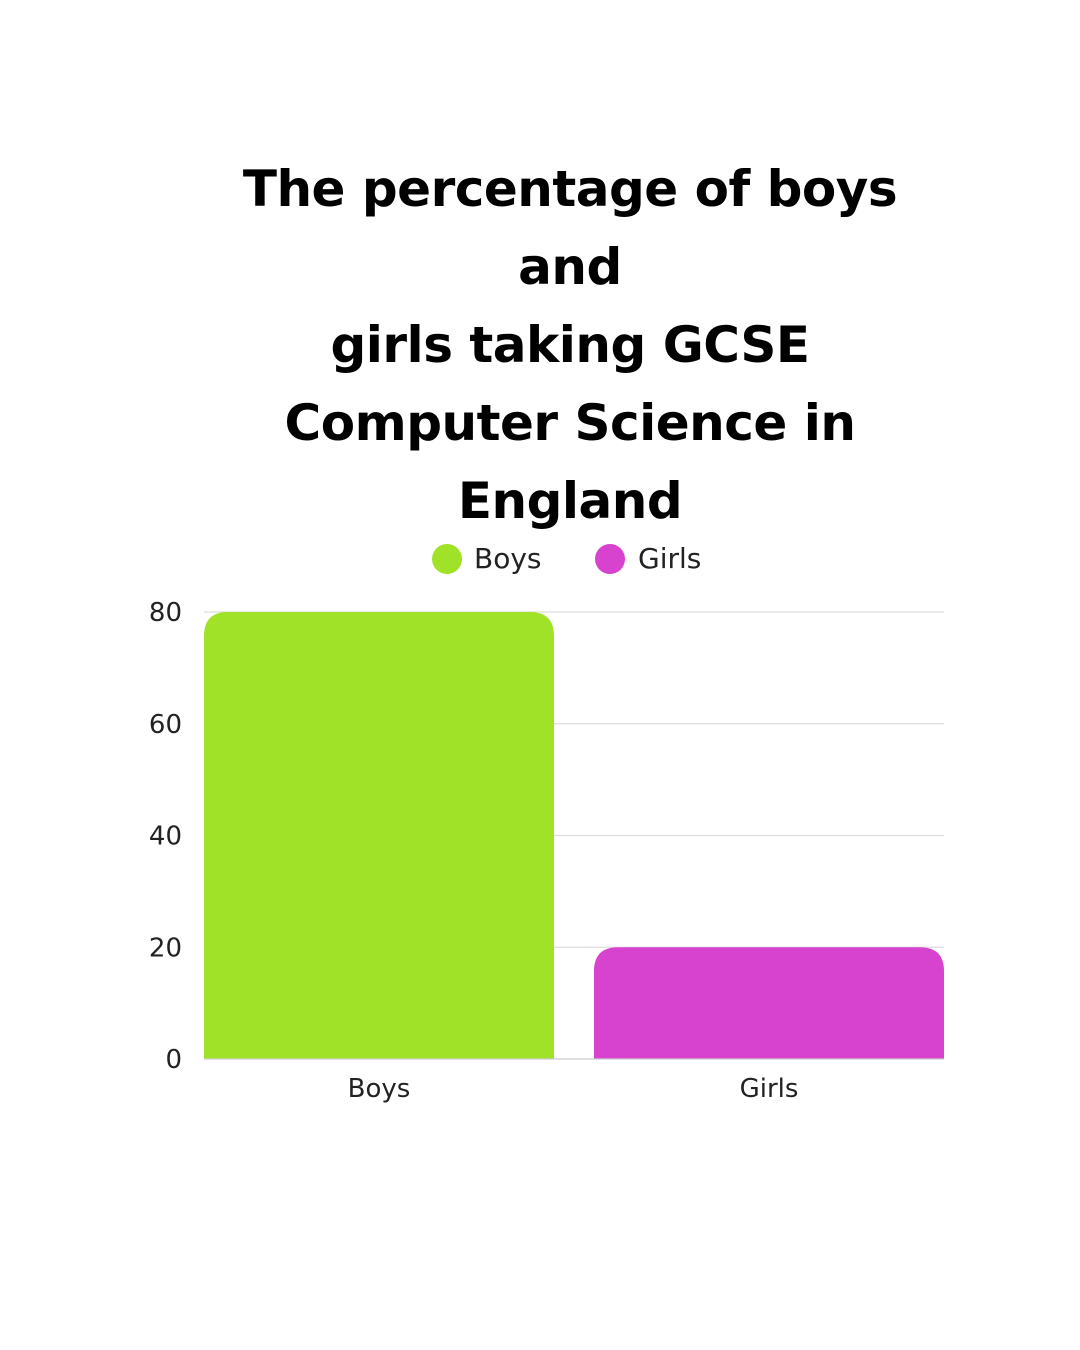  Describe the element at coordinates (570, 423) in the screenshot. I see `chart-title-line-3: Computer Science in` at that location.